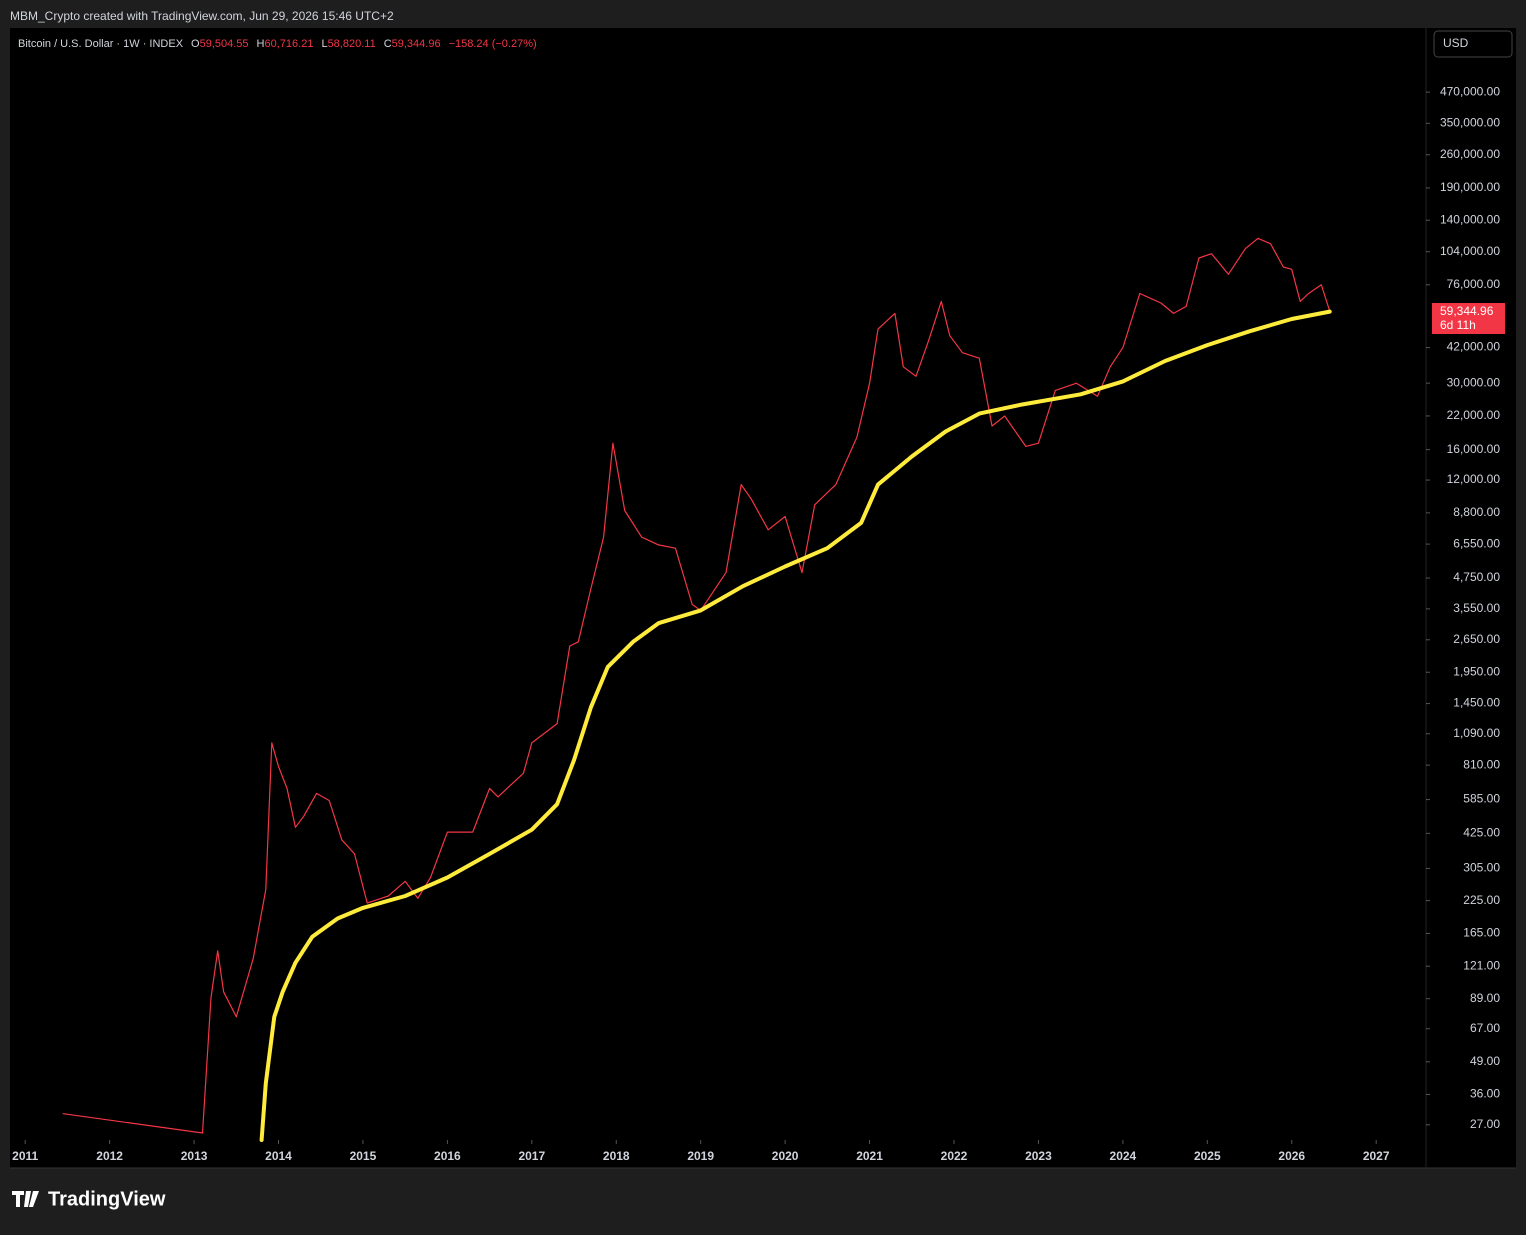 The width and height of the screenshot is (1526, 1235). Describe the element at coordinates (109, 1156) in the screenshot. I see `x-tick-label: 2012` at that location.